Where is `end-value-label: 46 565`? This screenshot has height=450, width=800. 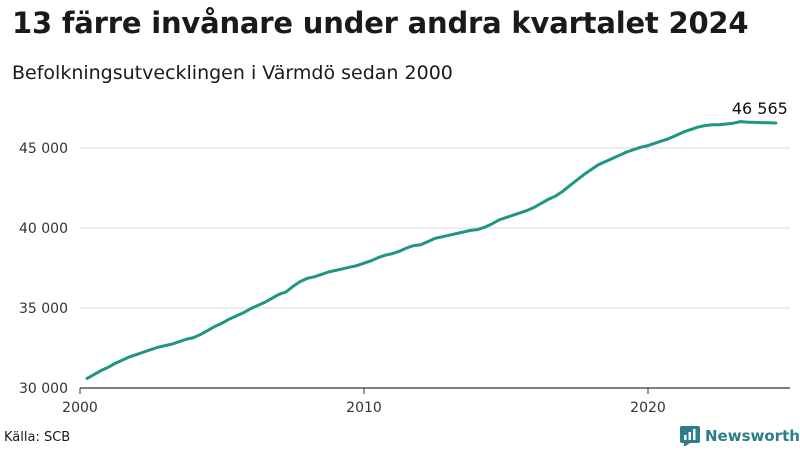 end-value-label: 46 565 is located at coordinates (760, 108).